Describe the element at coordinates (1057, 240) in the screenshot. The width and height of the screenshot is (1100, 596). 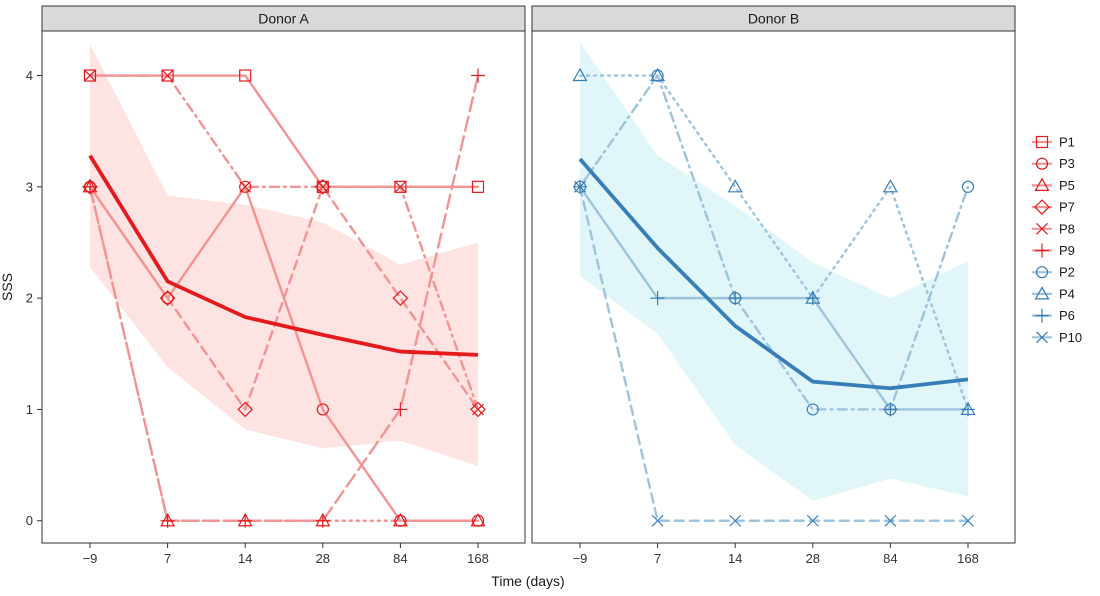
I see `legend: P1 P3 P5 P7 P8 P9 P2 P4 P6 P10` at that location.